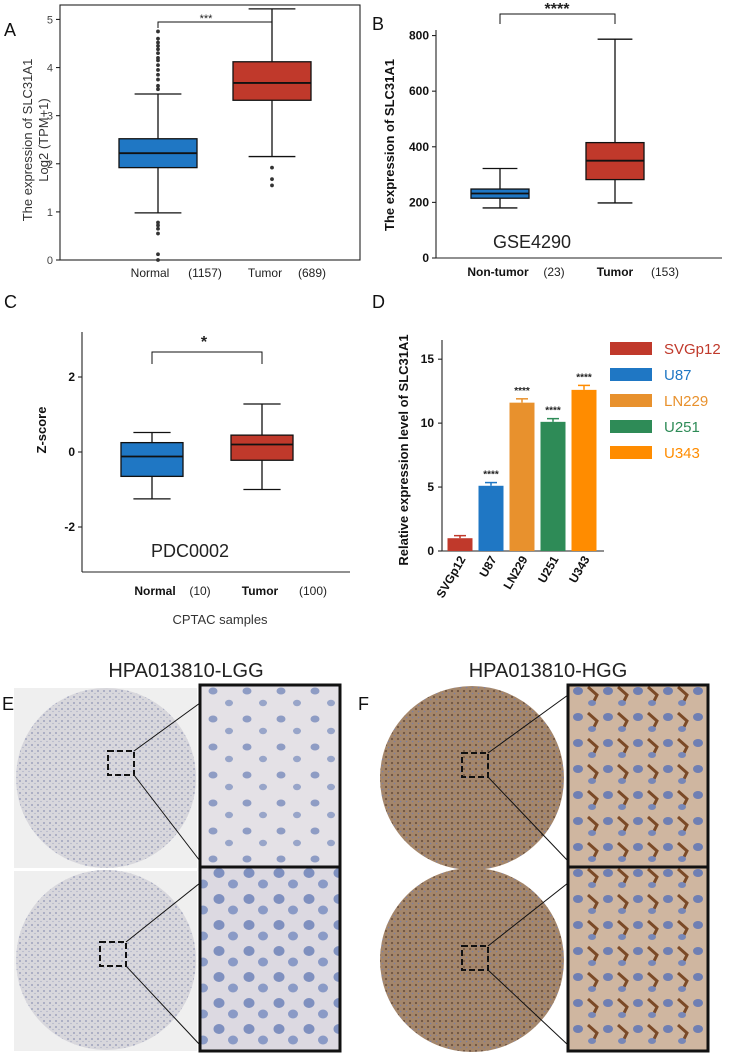  I want to click on legend-label: U343, so click(682, 453).